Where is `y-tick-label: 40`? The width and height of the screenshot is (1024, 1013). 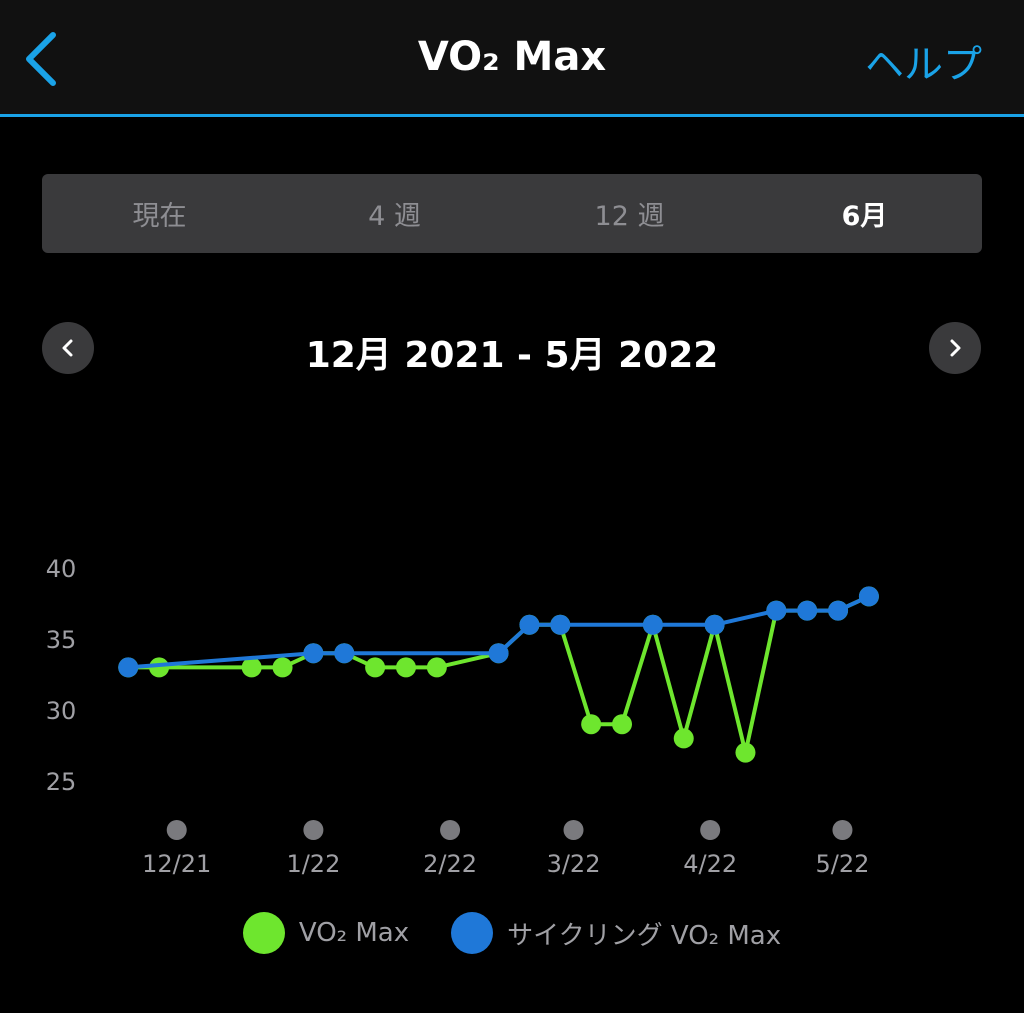
y-tick-label: 40 is located at coordinates (61, 569).